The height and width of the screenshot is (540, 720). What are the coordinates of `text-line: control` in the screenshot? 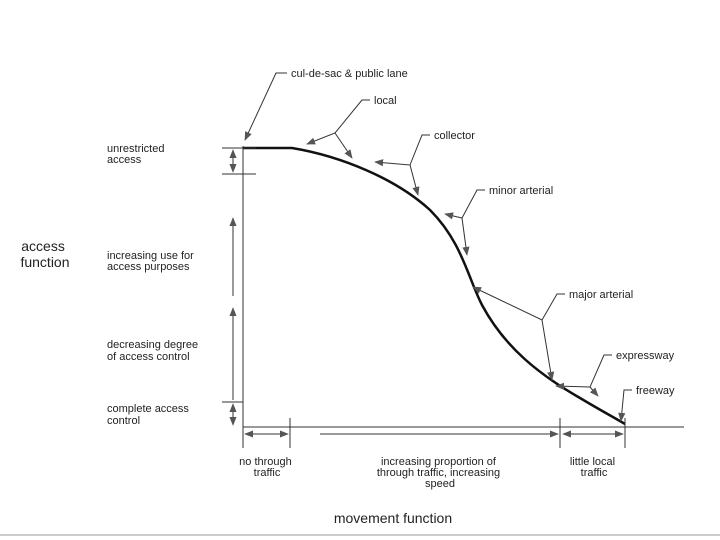 It's located at (123, 421).